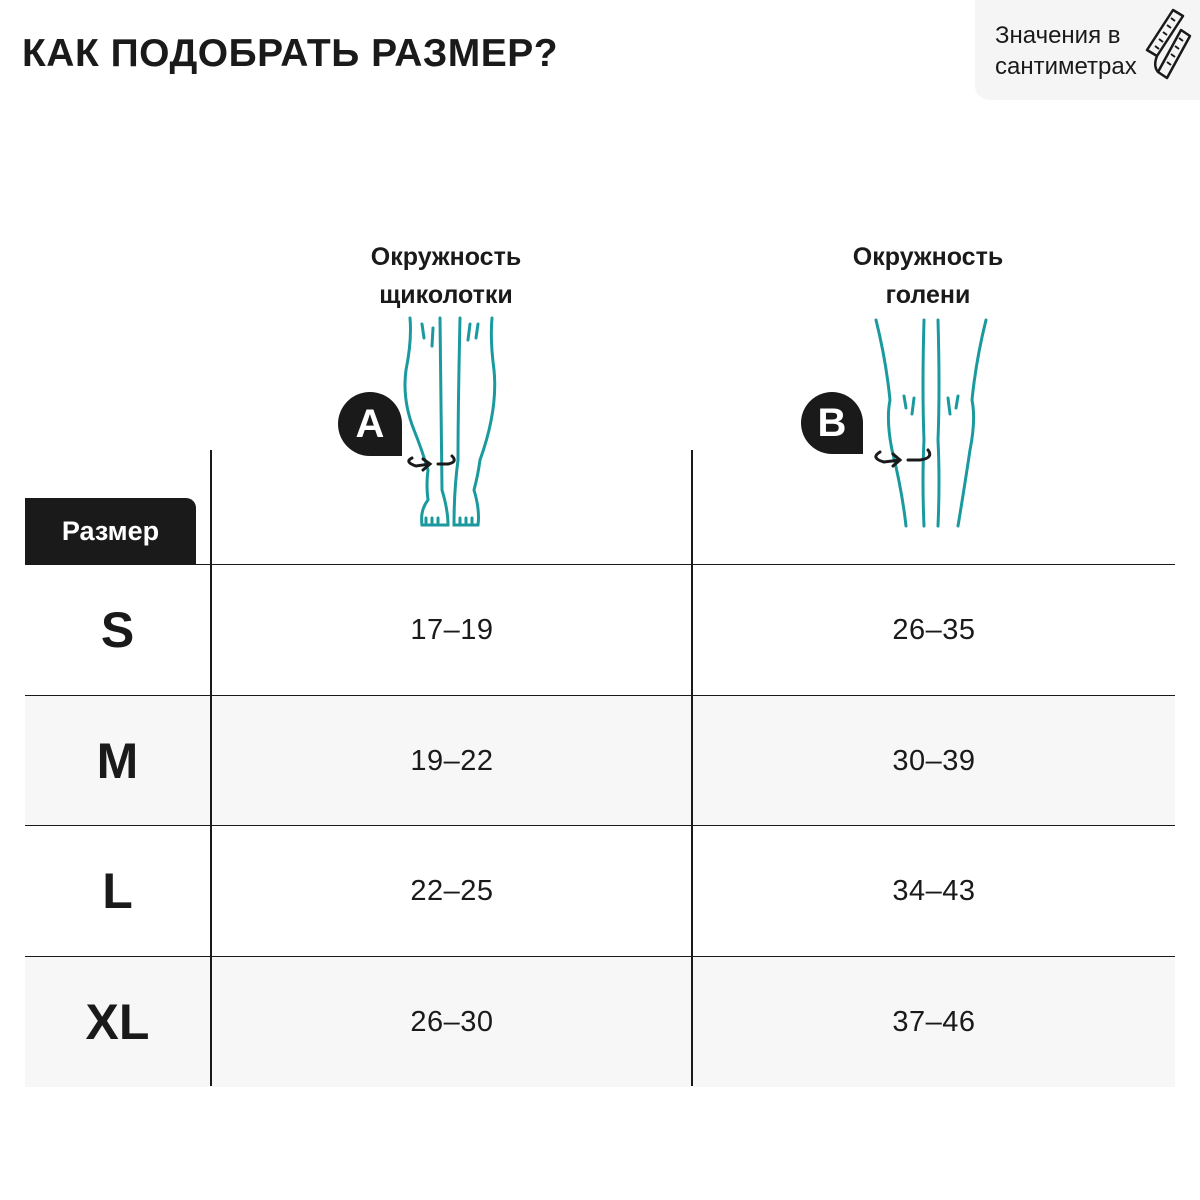 The width and height of the screenshot is (1200, 1200). What do you see at coordinates (117, 630) in the screenshot?
I see `size-label: S` at bounding box center [117, 630].